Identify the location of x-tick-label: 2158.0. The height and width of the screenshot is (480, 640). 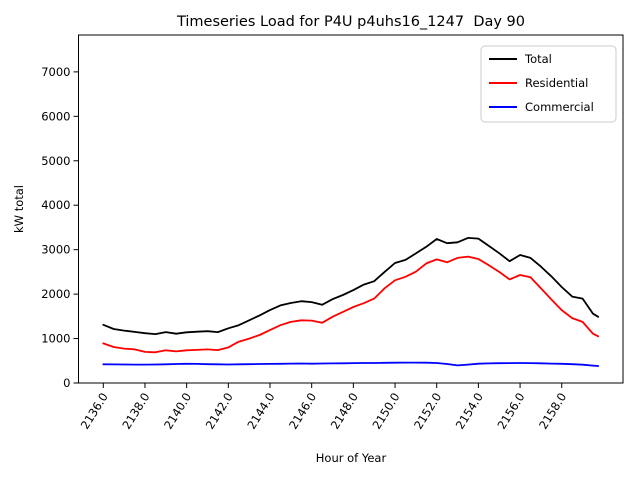
(552, 411).